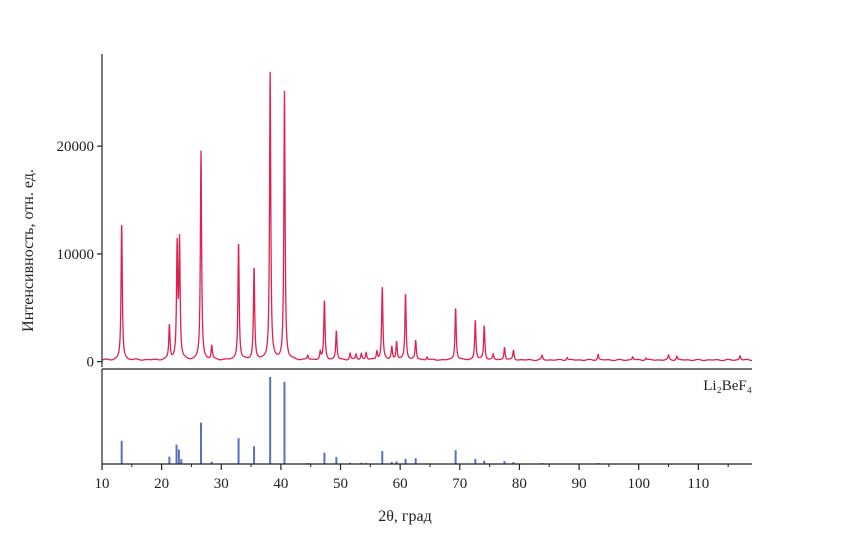 Image resolution: width=858 pixels, height=535 pixels. What do you see at coordinates (76, 255) in the screenshot?
I see `y-tick-label: 10000` at bounding box center [76, 255].